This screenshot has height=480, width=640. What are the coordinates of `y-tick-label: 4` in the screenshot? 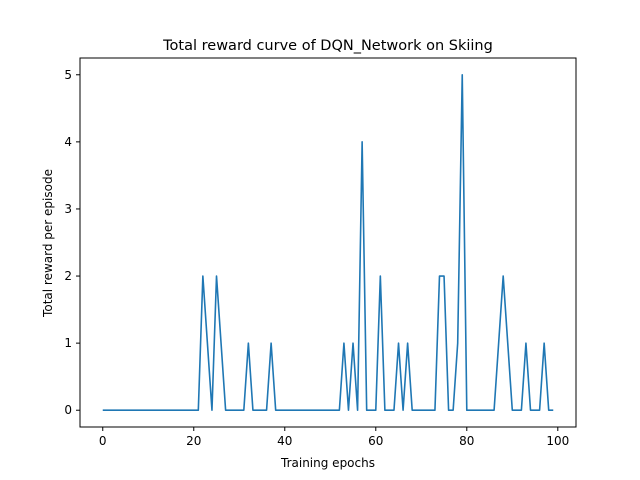 It's located at (68, 142).